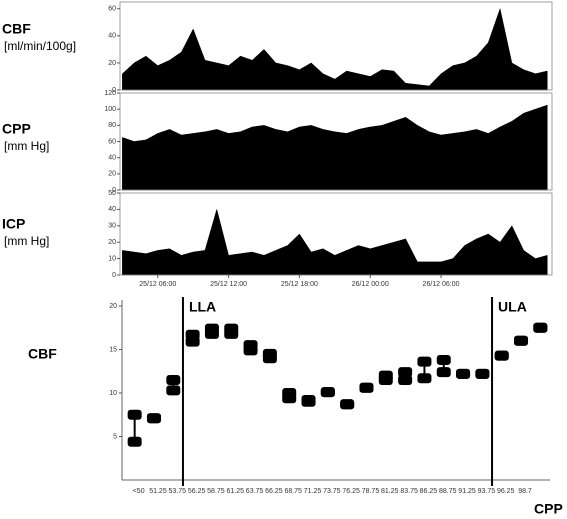 The height and width of the screenshot is (519, 567). What do you see at coordinates (448, 491) in the screenshot?
I see `x-tick-label: 88.75` at bounding box center [448, 491].